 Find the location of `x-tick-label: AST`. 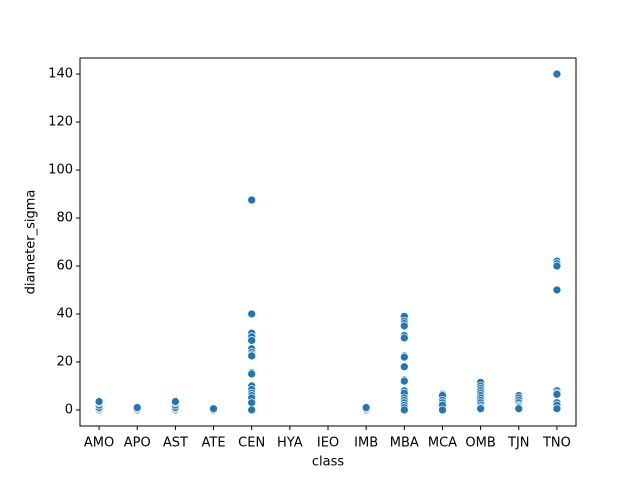

x-tick-label: AST is located at coordinates (175, 443).